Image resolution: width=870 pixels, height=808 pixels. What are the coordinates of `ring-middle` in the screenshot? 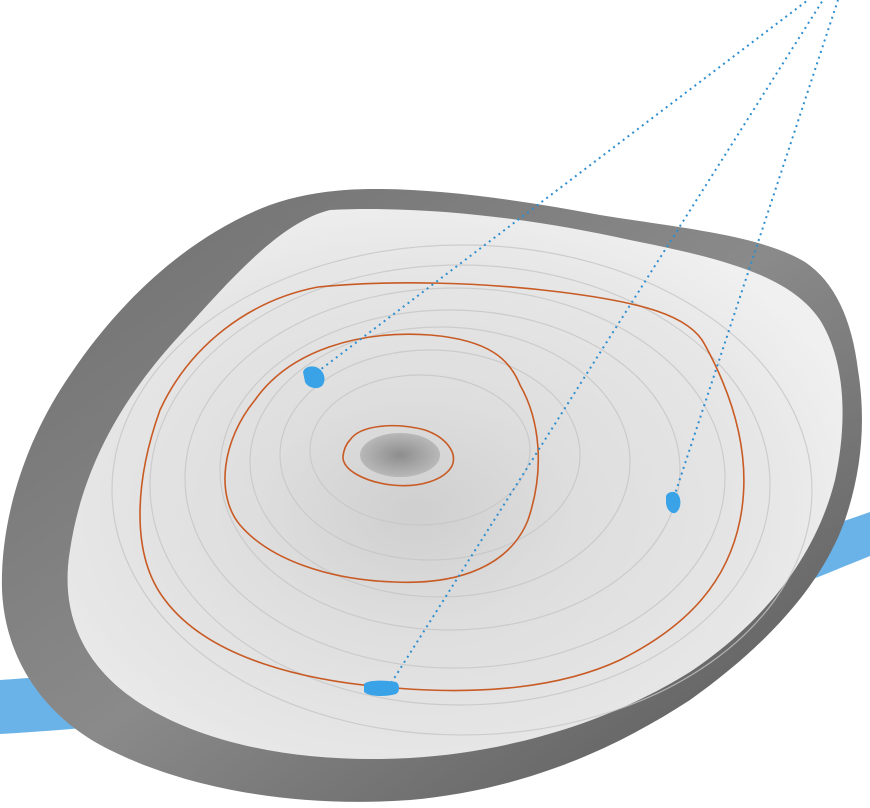 It's located at (382, 458).